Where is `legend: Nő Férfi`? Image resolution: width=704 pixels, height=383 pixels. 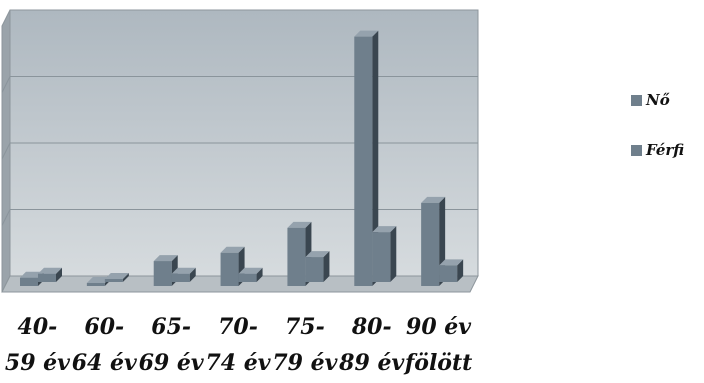 legend: Nő Férfi is located at coordinates (657, 125).